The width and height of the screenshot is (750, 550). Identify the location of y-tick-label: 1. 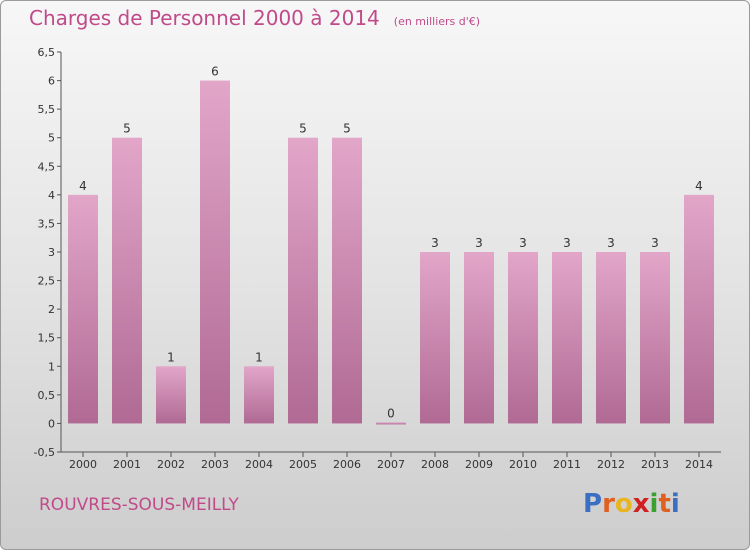
(51, 366).